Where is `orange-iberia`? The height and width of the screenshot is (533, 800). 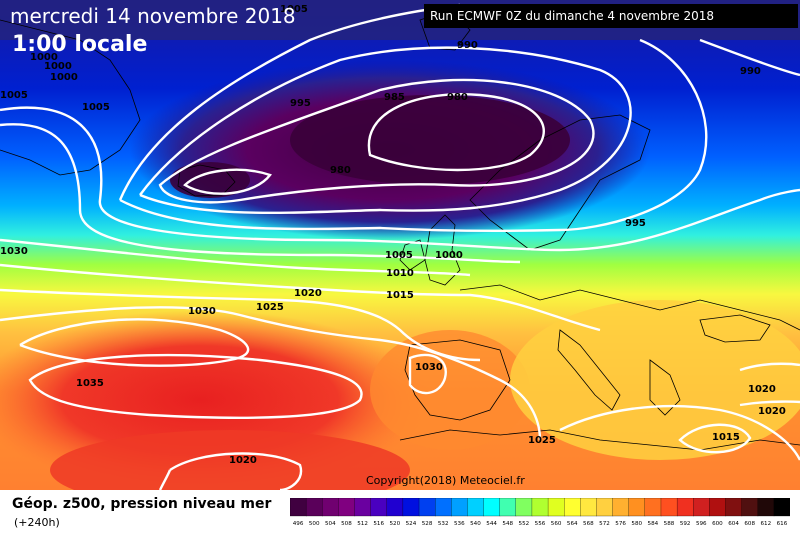
orange-iberia is located at coordinates (450, 390).